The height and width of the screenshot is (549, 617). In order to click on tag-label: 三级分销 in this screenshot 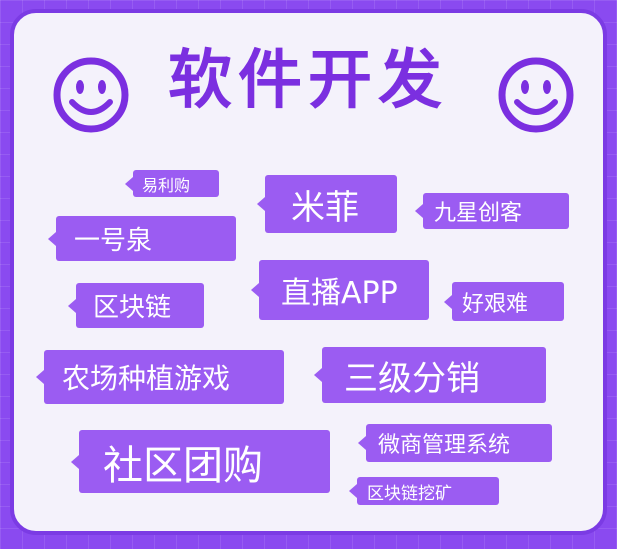, I will do `click(412, 378)`.